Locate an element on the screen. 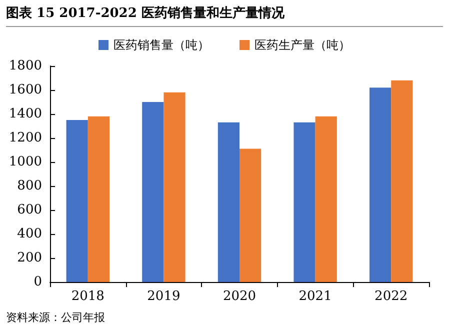 This screenshot has width=449, height=331. y-tick-label: 600 is located at coordinates (29, 210).